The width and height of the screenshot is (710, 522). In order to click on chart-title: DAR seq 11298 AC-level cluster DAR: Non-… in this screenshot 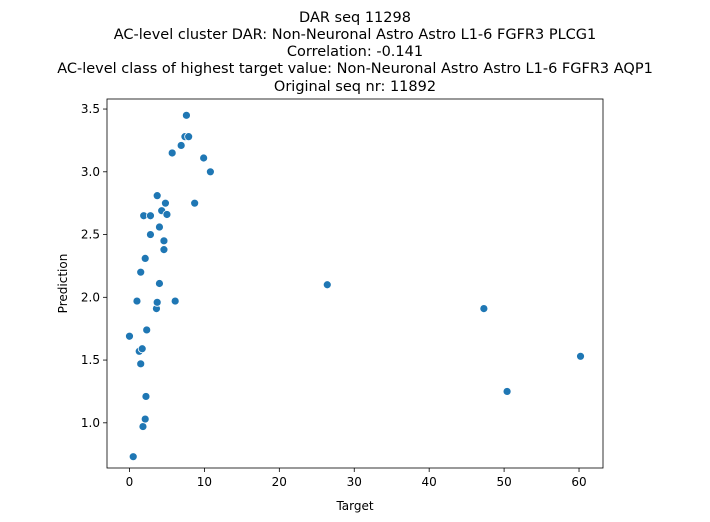, I will do `click(355, 52)`.